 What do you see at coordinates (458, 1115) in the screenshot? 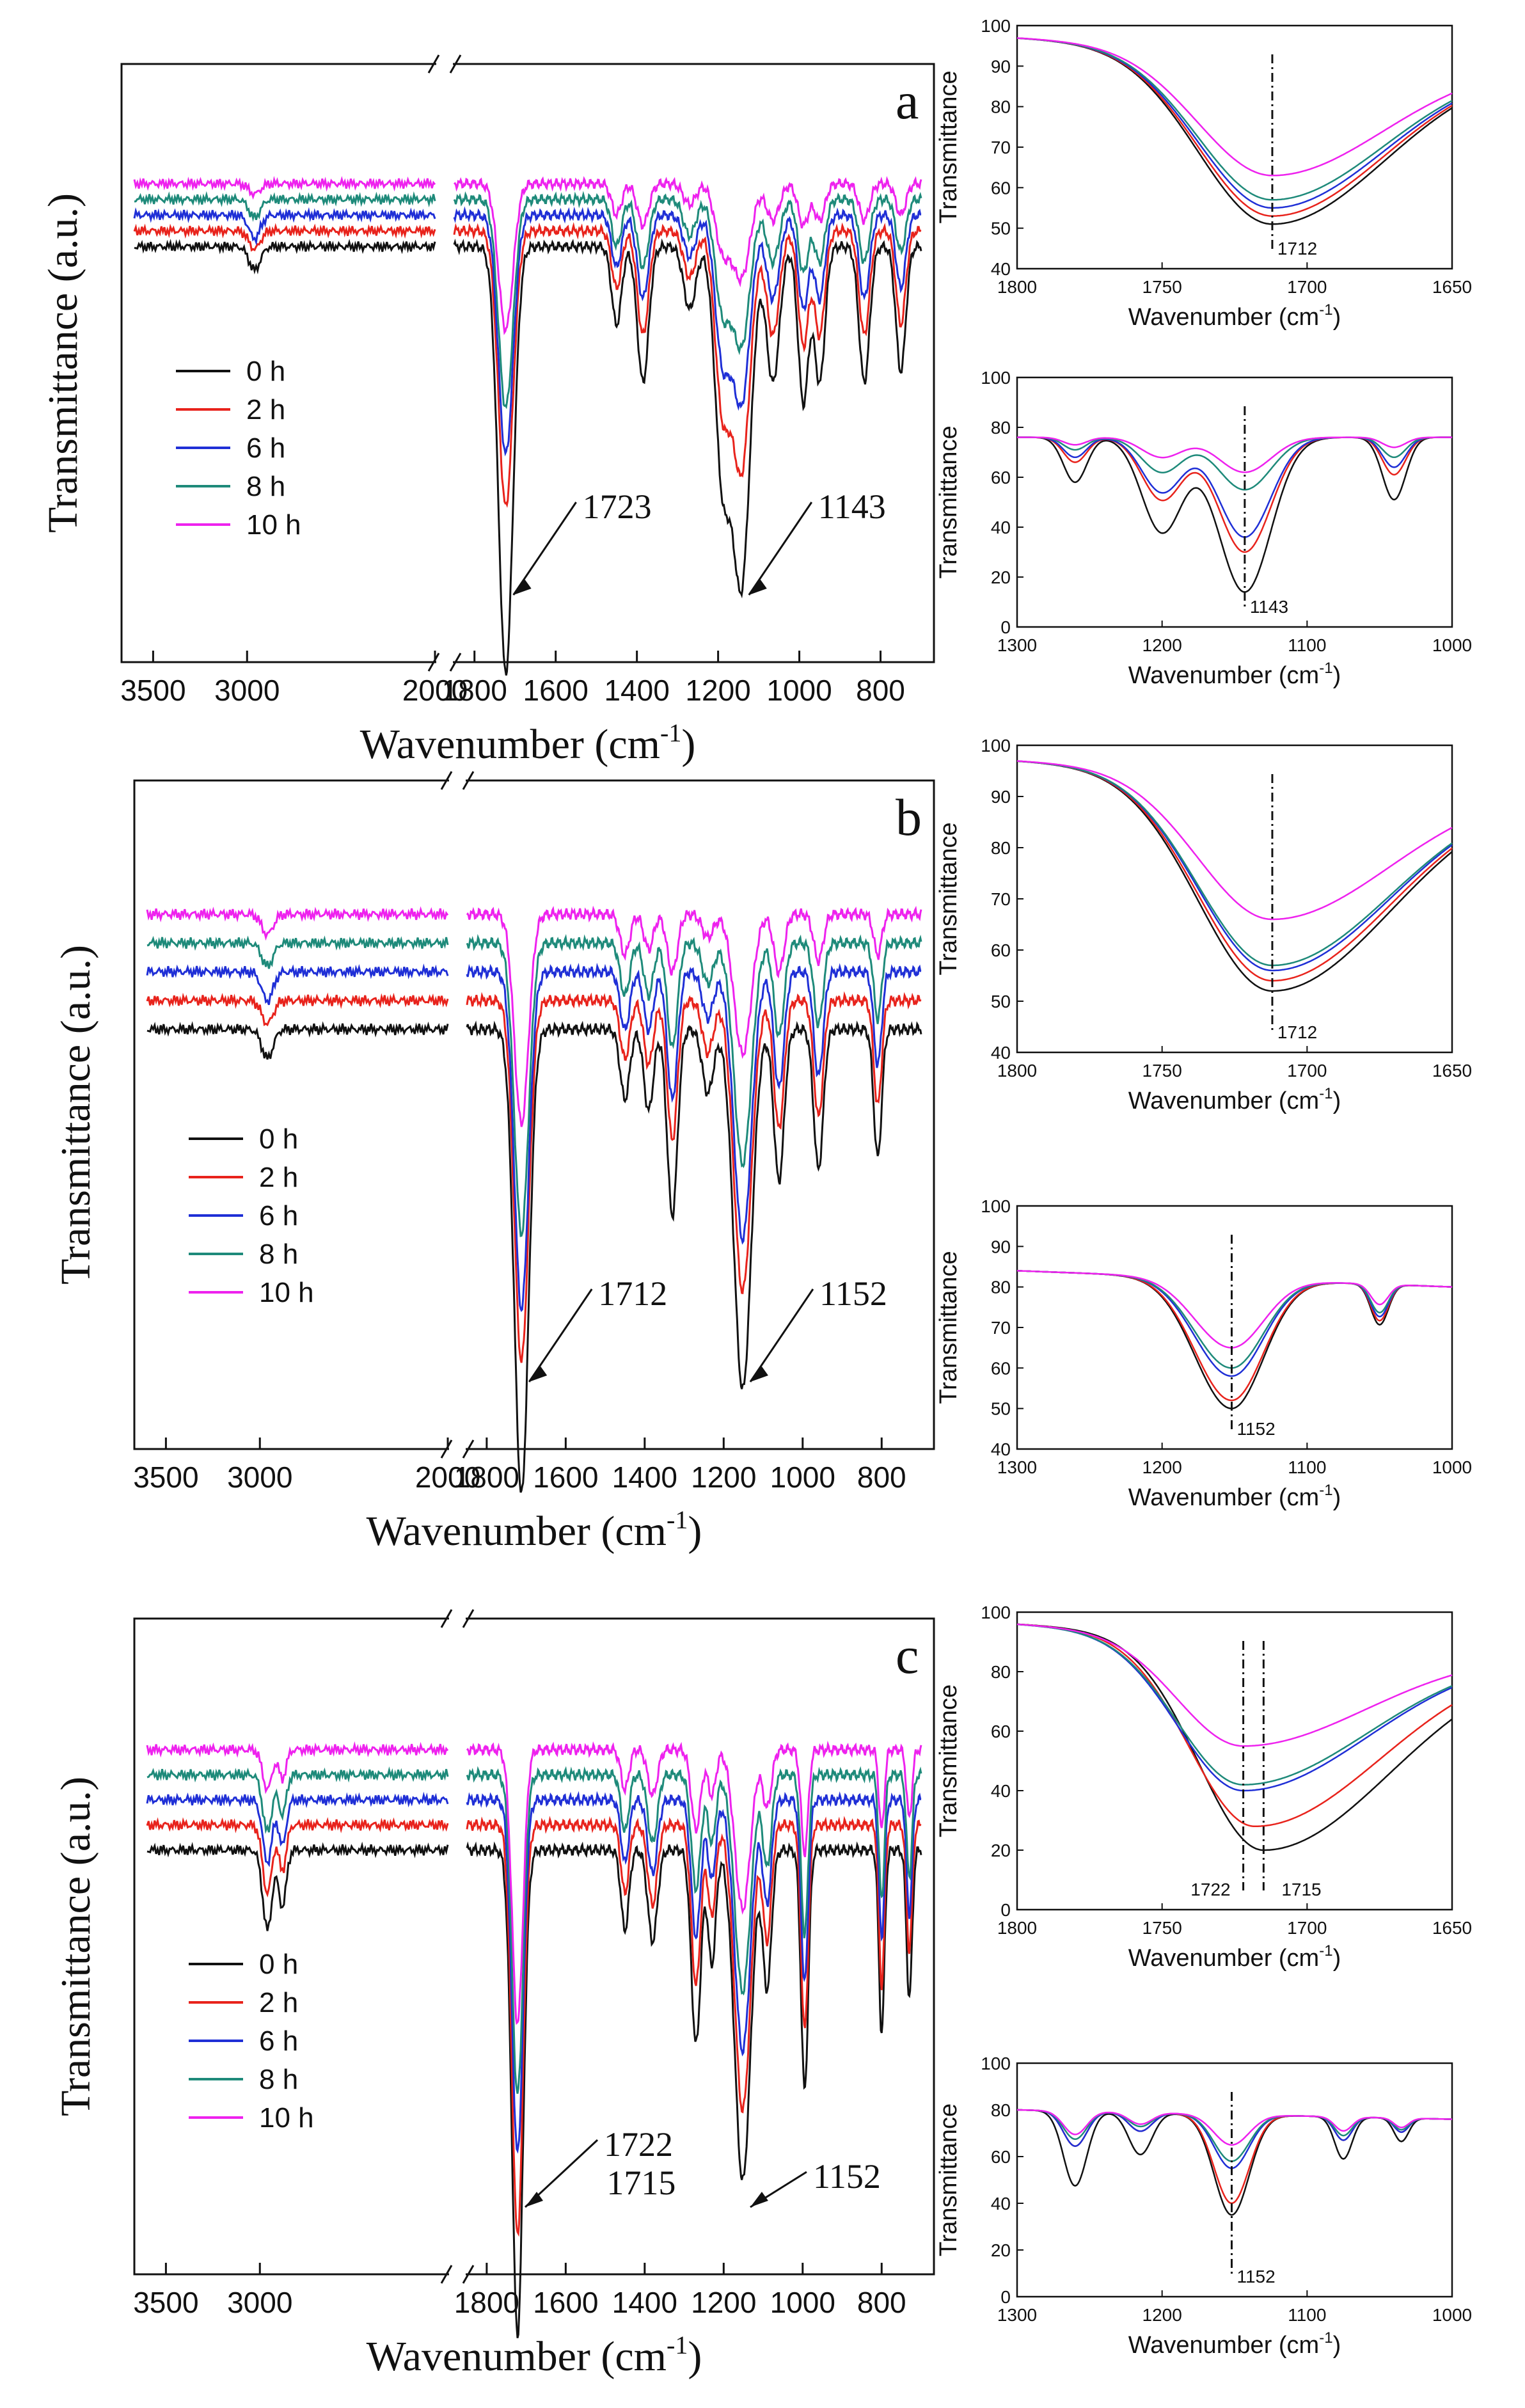
I see `axis-break-gap` at bounding box center [458, 1115].